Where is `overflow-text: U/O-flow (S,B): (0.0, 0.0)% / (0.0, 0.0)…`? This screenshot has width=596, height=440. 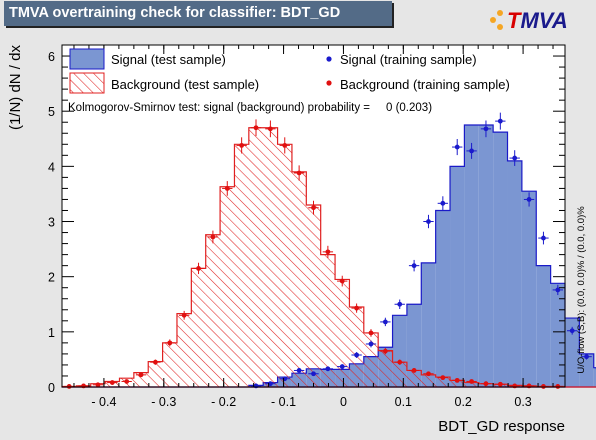
overflow-text: U/O-flow (S,B): (0.0, 0.0)% / (0.0, 0.0)… is located at coordinates (581, 290).